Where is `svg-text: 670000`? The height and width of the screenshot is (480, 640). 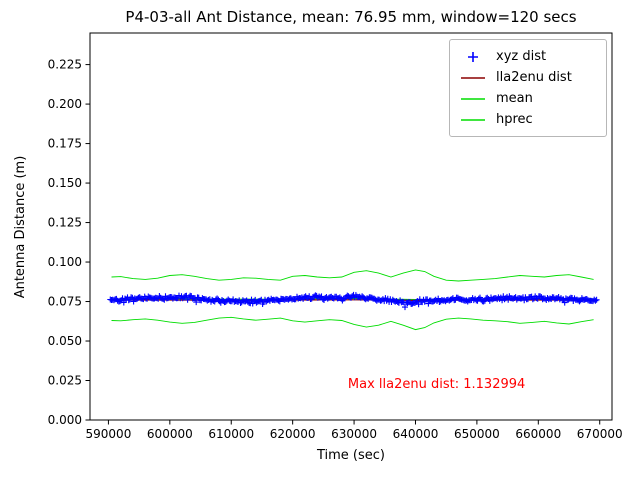 svg-text: 670000 is located at coordinates (600, 434).